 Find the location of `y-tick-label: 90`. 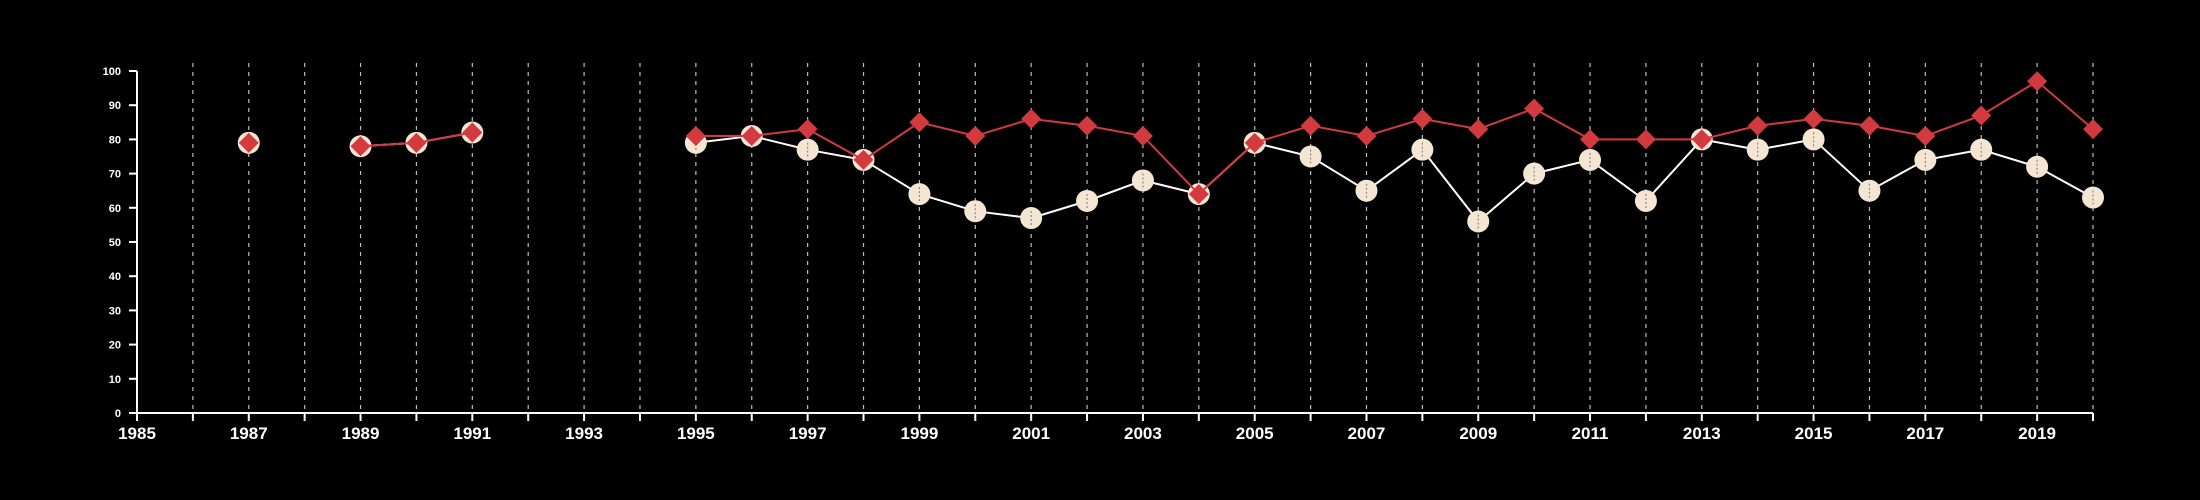

y-tick-label: 90 is located at coordinates (115, 106).